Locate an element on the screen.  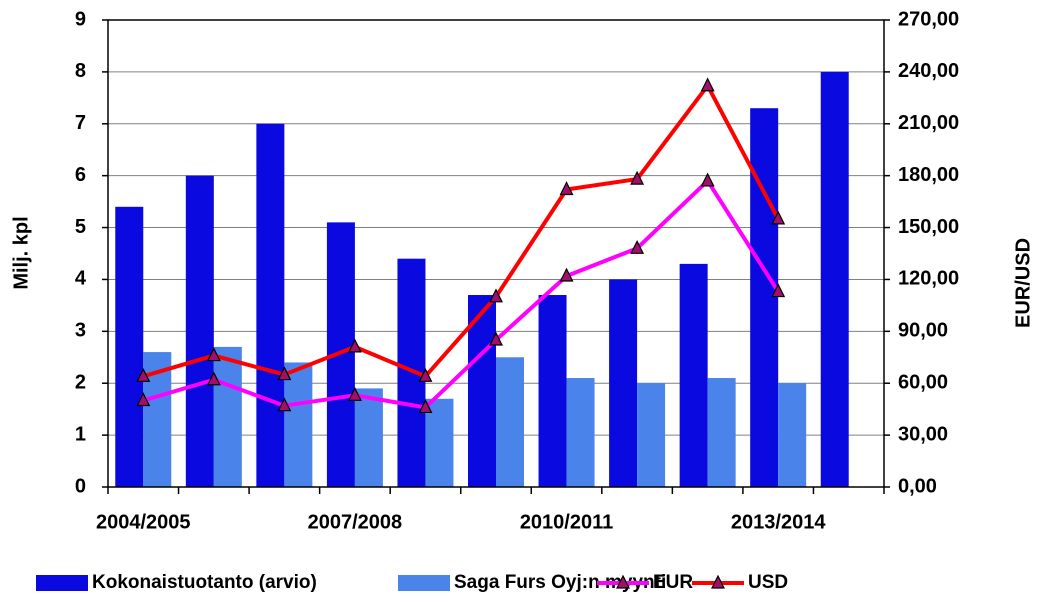
y-axis-label: Milj. kpl is located at coordinates (21, 252).